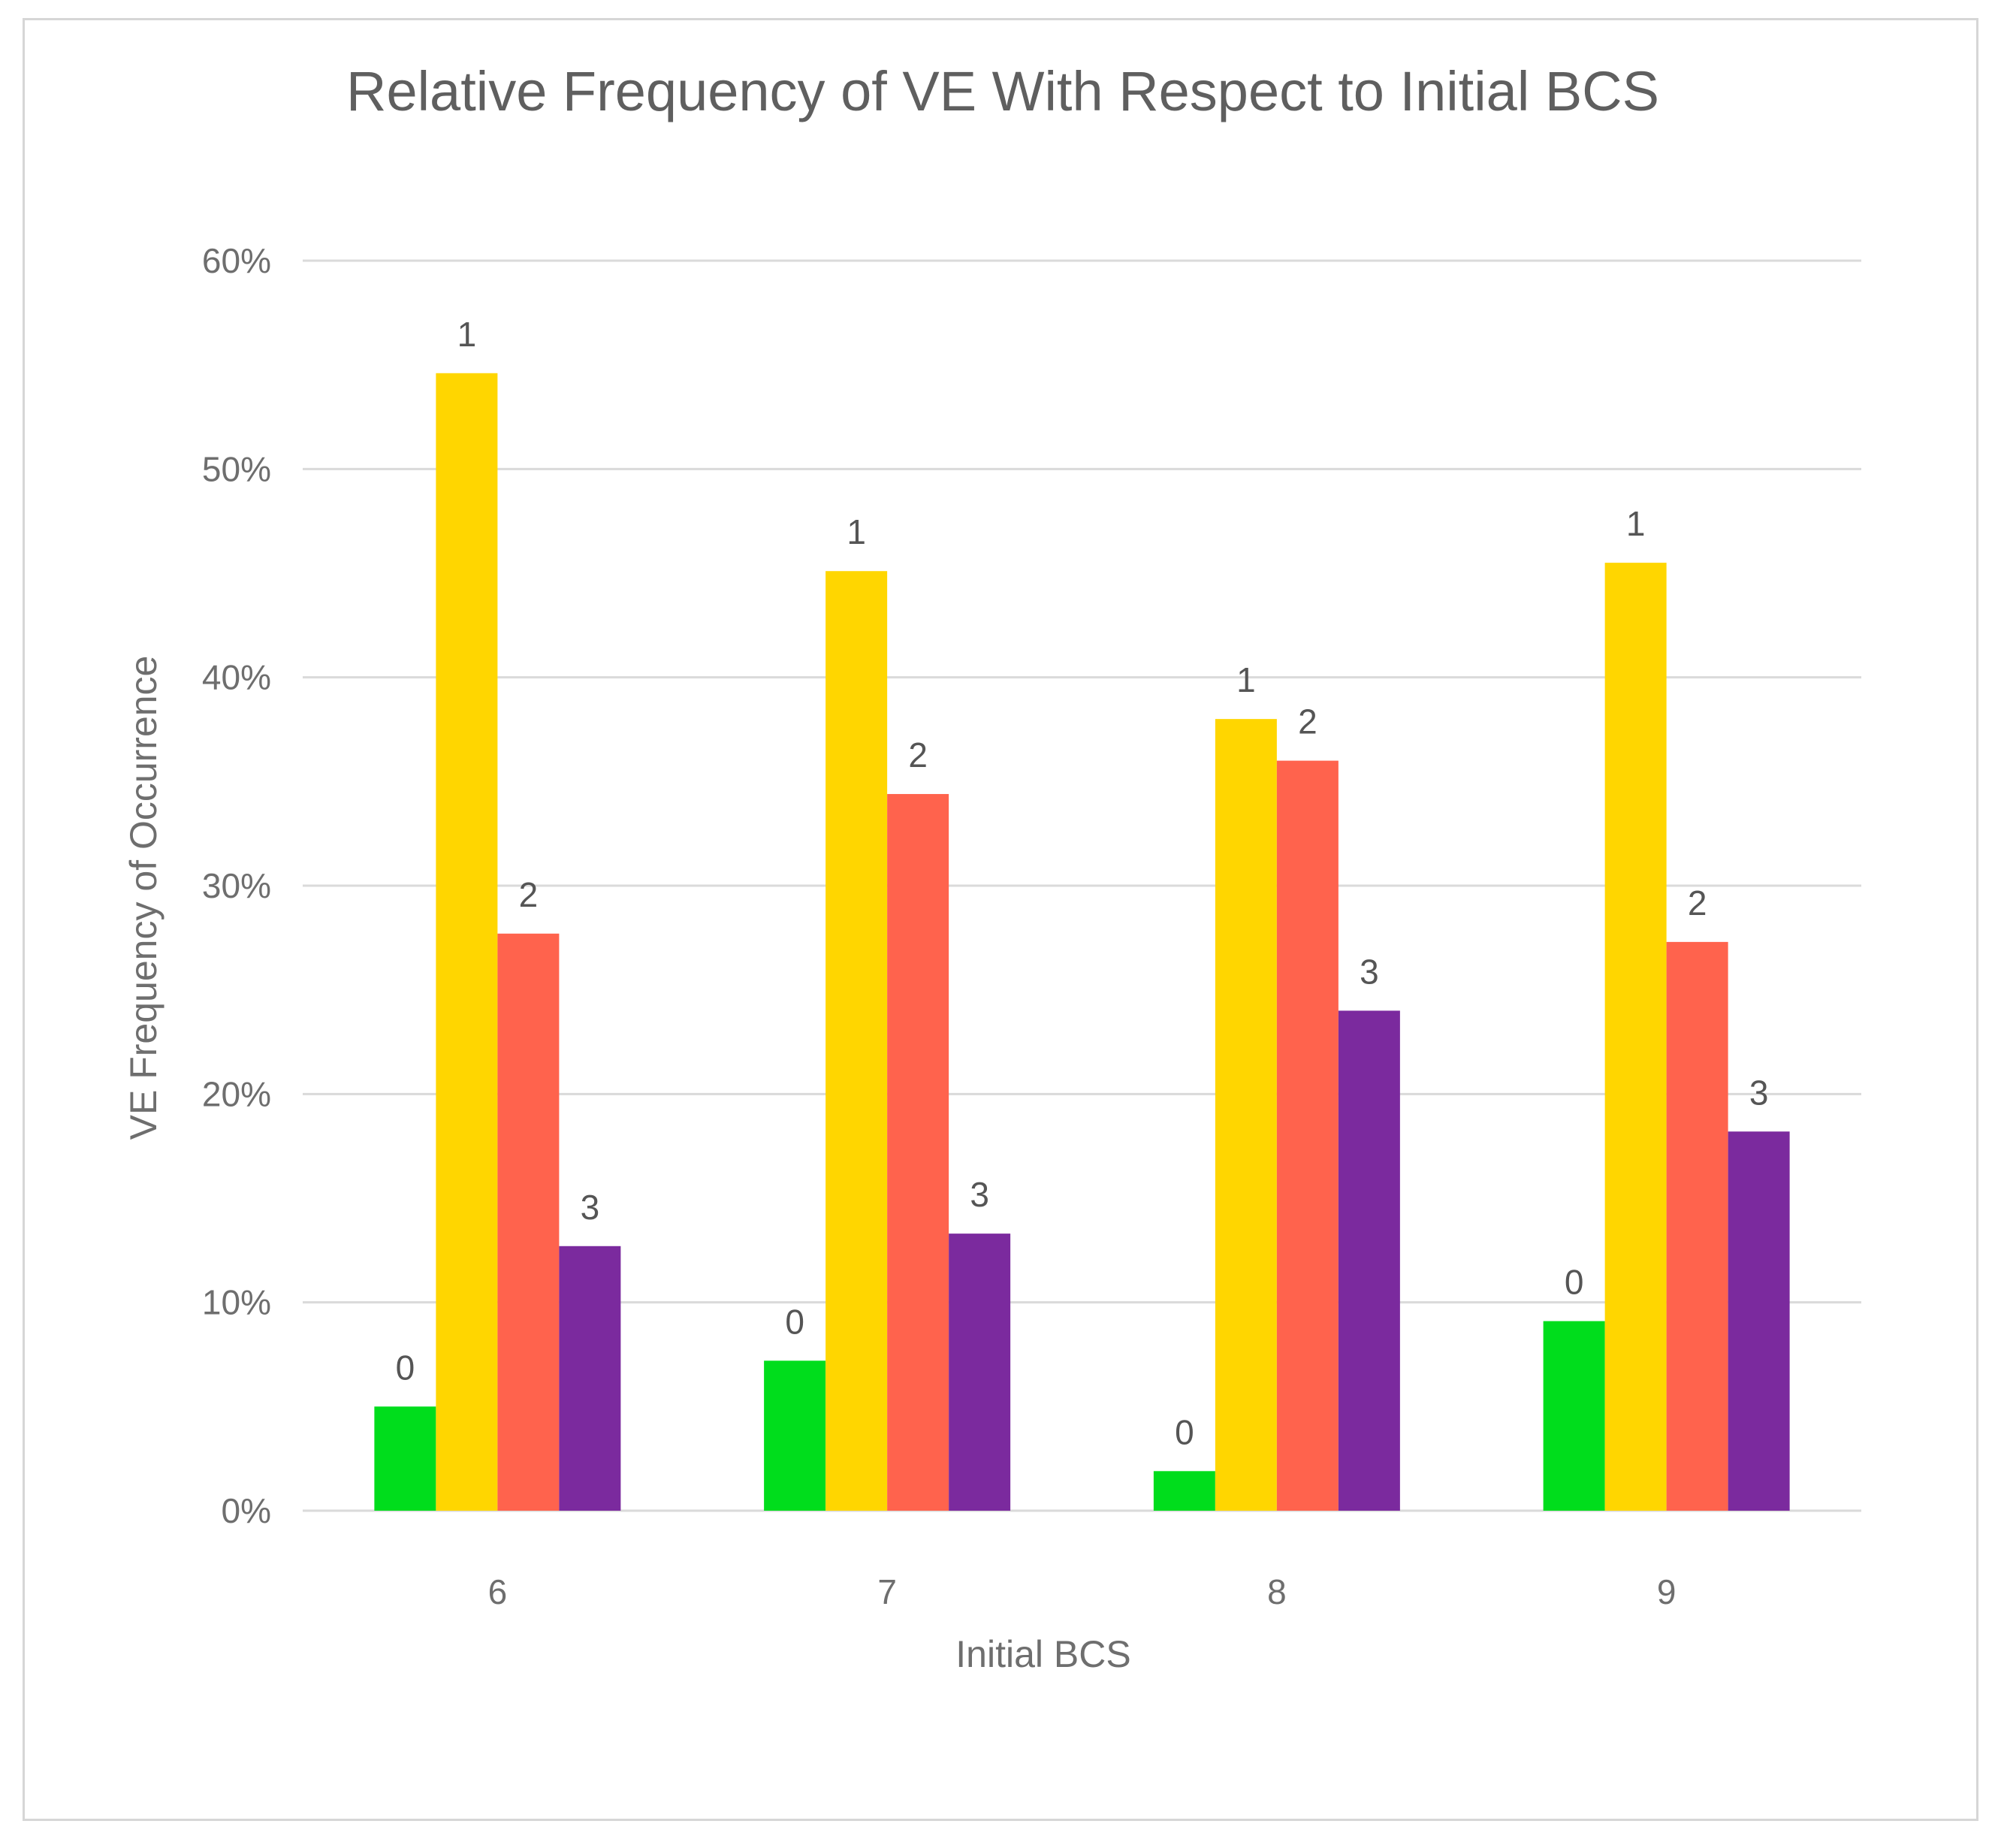 The height and width of the screenshot is (1848, 1998). What do you see at coordinates (887, 1591) in the screenshot?
I see `x-tick-label: 7` at bounding box center [887, 1591].